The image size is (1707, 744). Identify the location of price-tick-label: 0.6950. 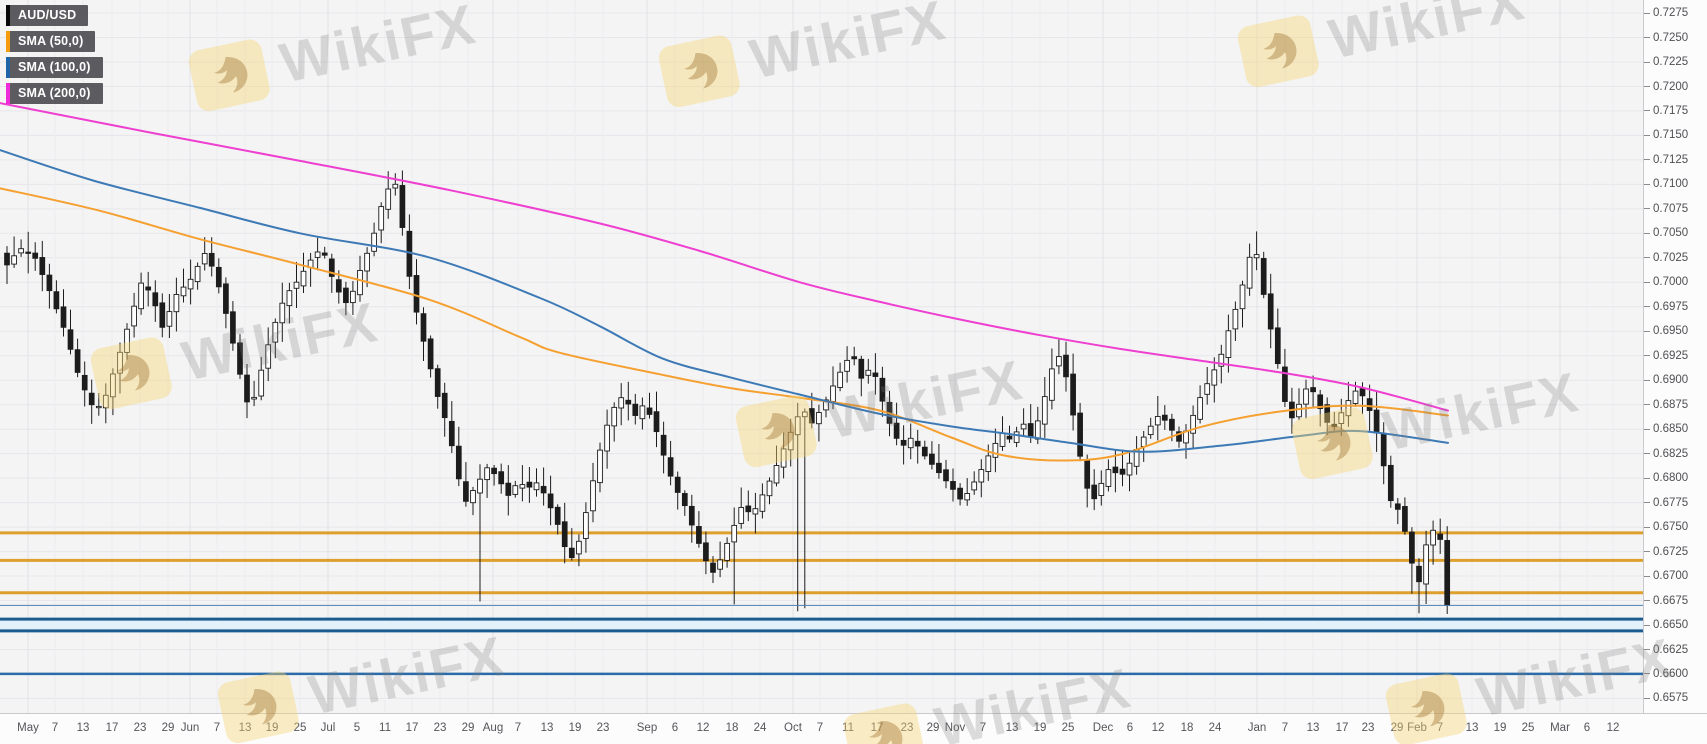
(1666, 331).